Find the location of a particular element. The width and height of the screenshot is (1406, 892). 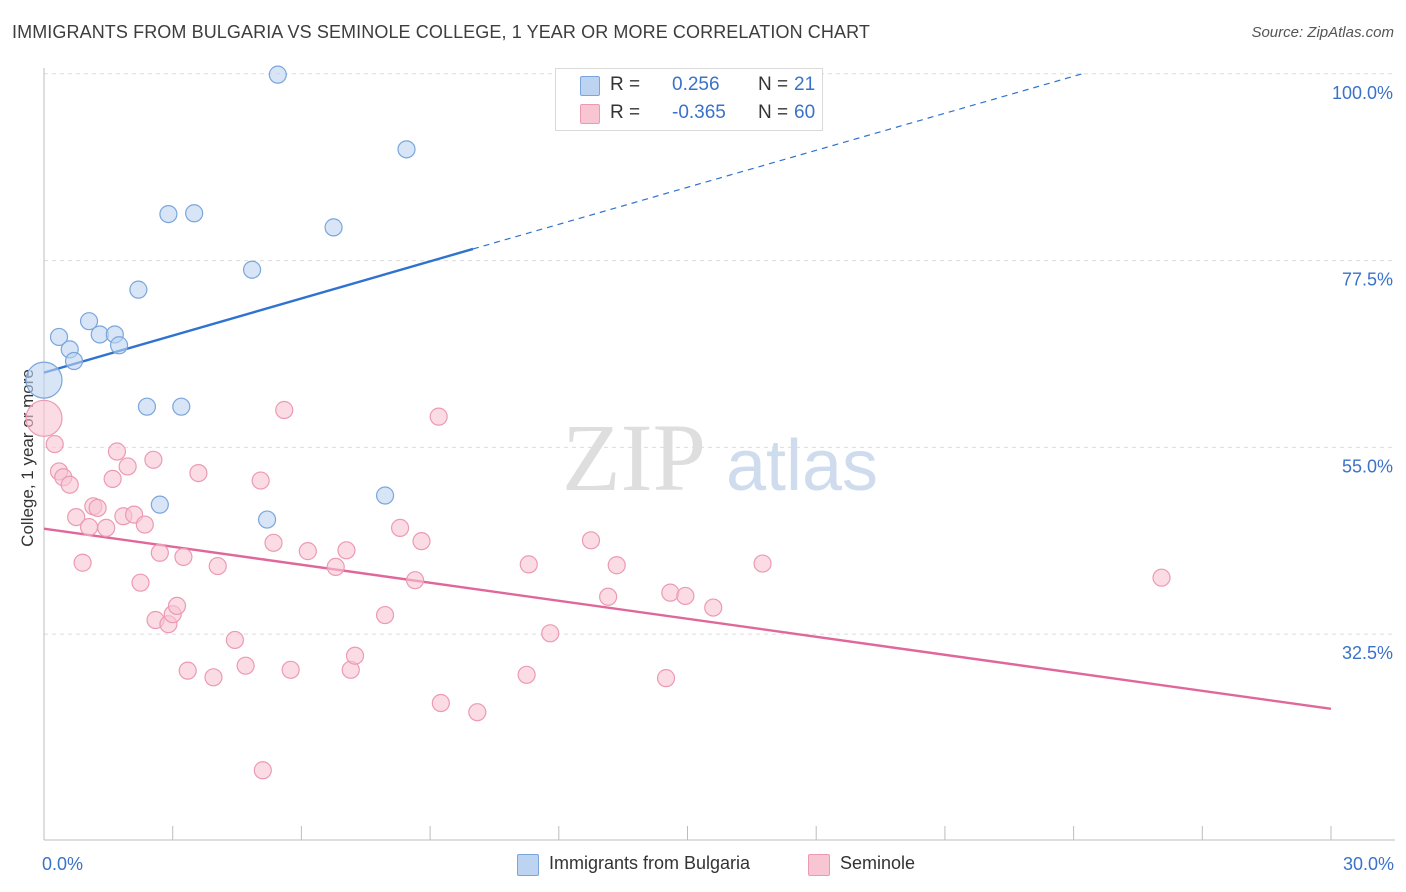

source-label: Source: ZipAtlas.com is located at coordinates (1322, 32).